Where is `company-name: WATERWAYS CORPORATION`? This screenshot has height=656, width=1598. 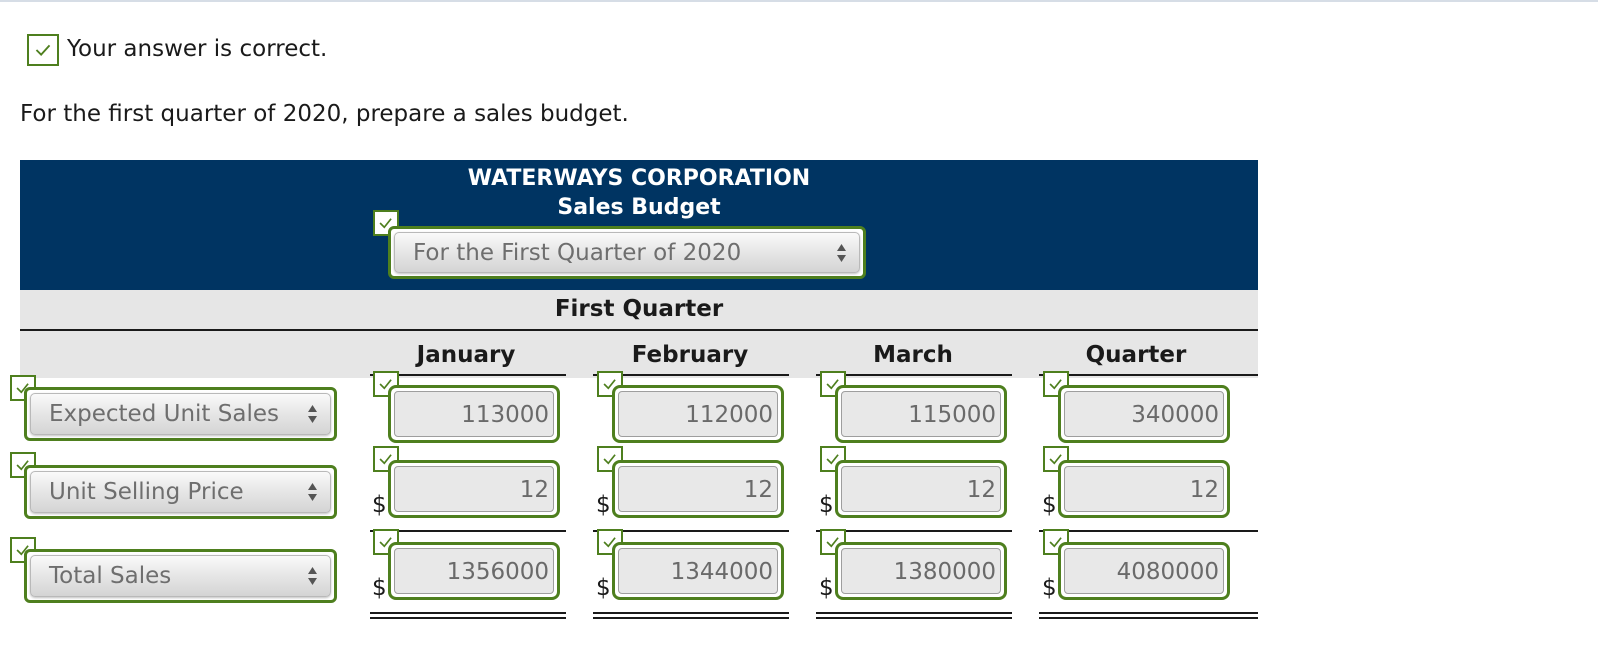 company-name: WATERWAYS CORPORATION is located at coordinates (639, 178).